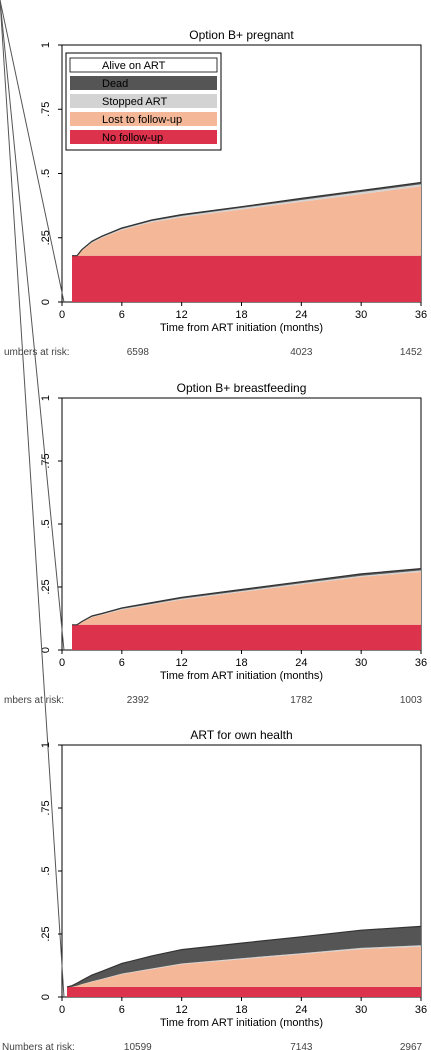 This screenshot has width=431, height=1050. What do you see at coordinates (138, 700) in the screenshot?
I see `at-risk-value: 2392` at bounding box center [138, 700].